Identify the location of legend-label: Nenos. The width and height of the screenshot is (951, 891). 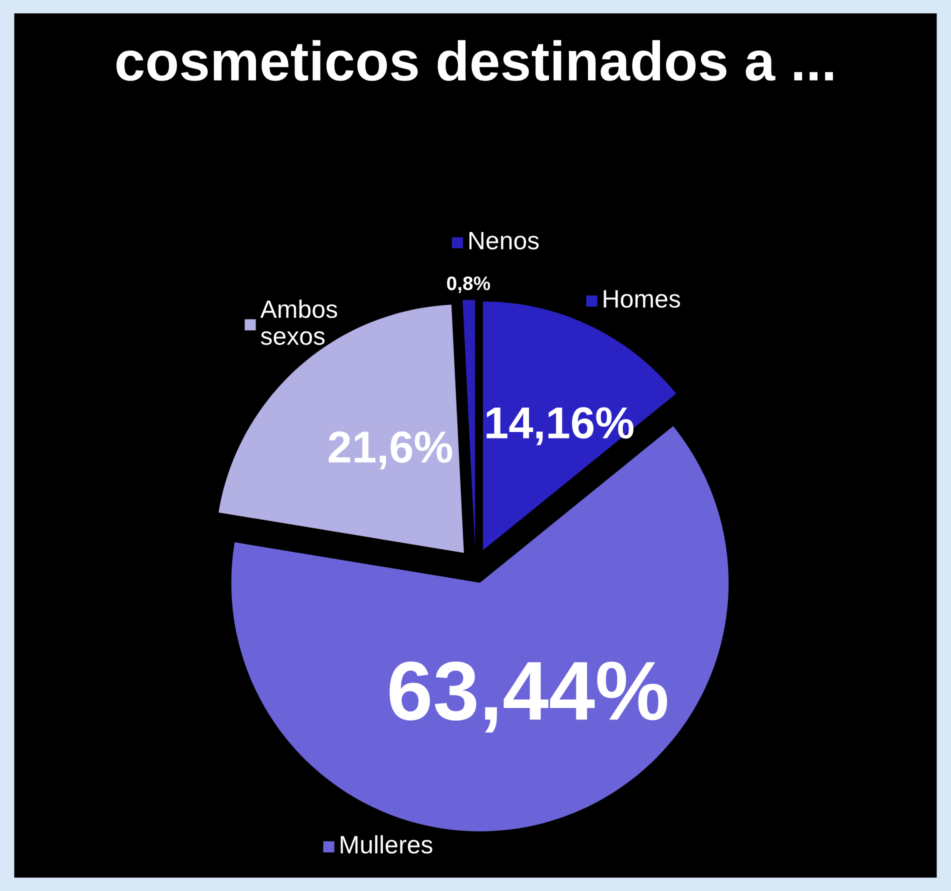
(504, 241).